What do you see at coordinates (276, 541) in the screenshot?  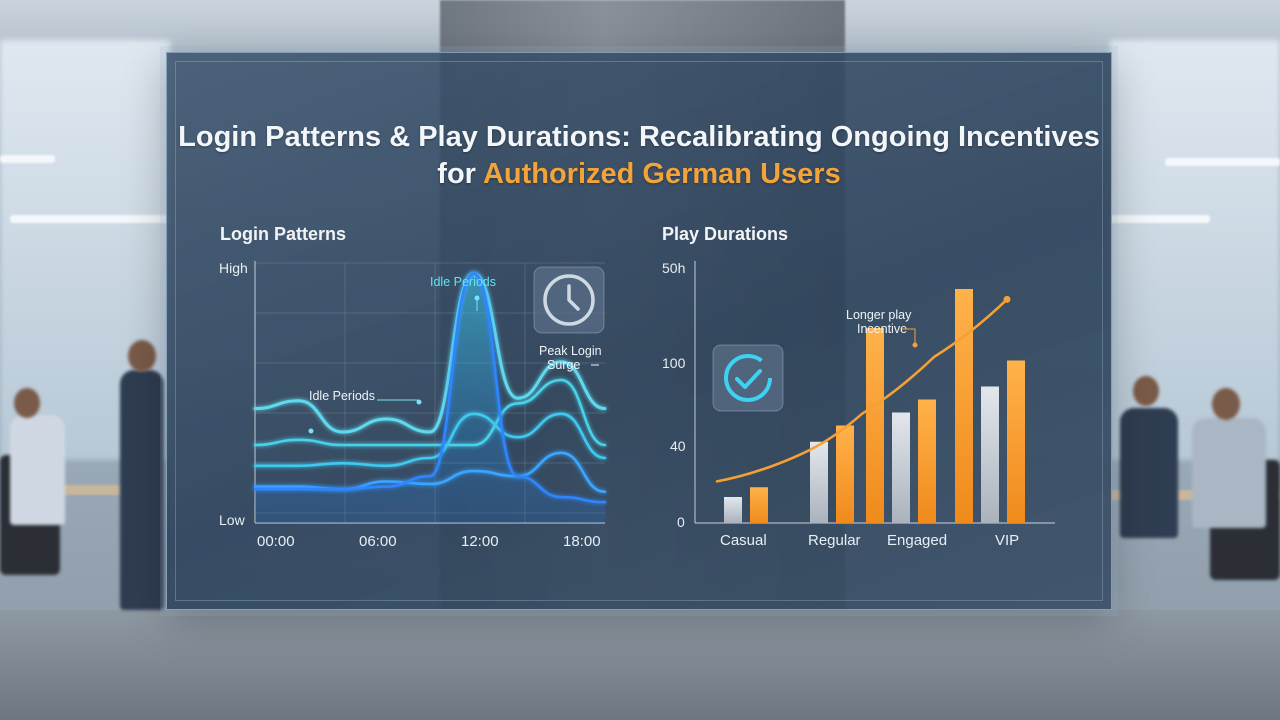 I see `login-x-label: 00:00` at bounding box center [276, 541].